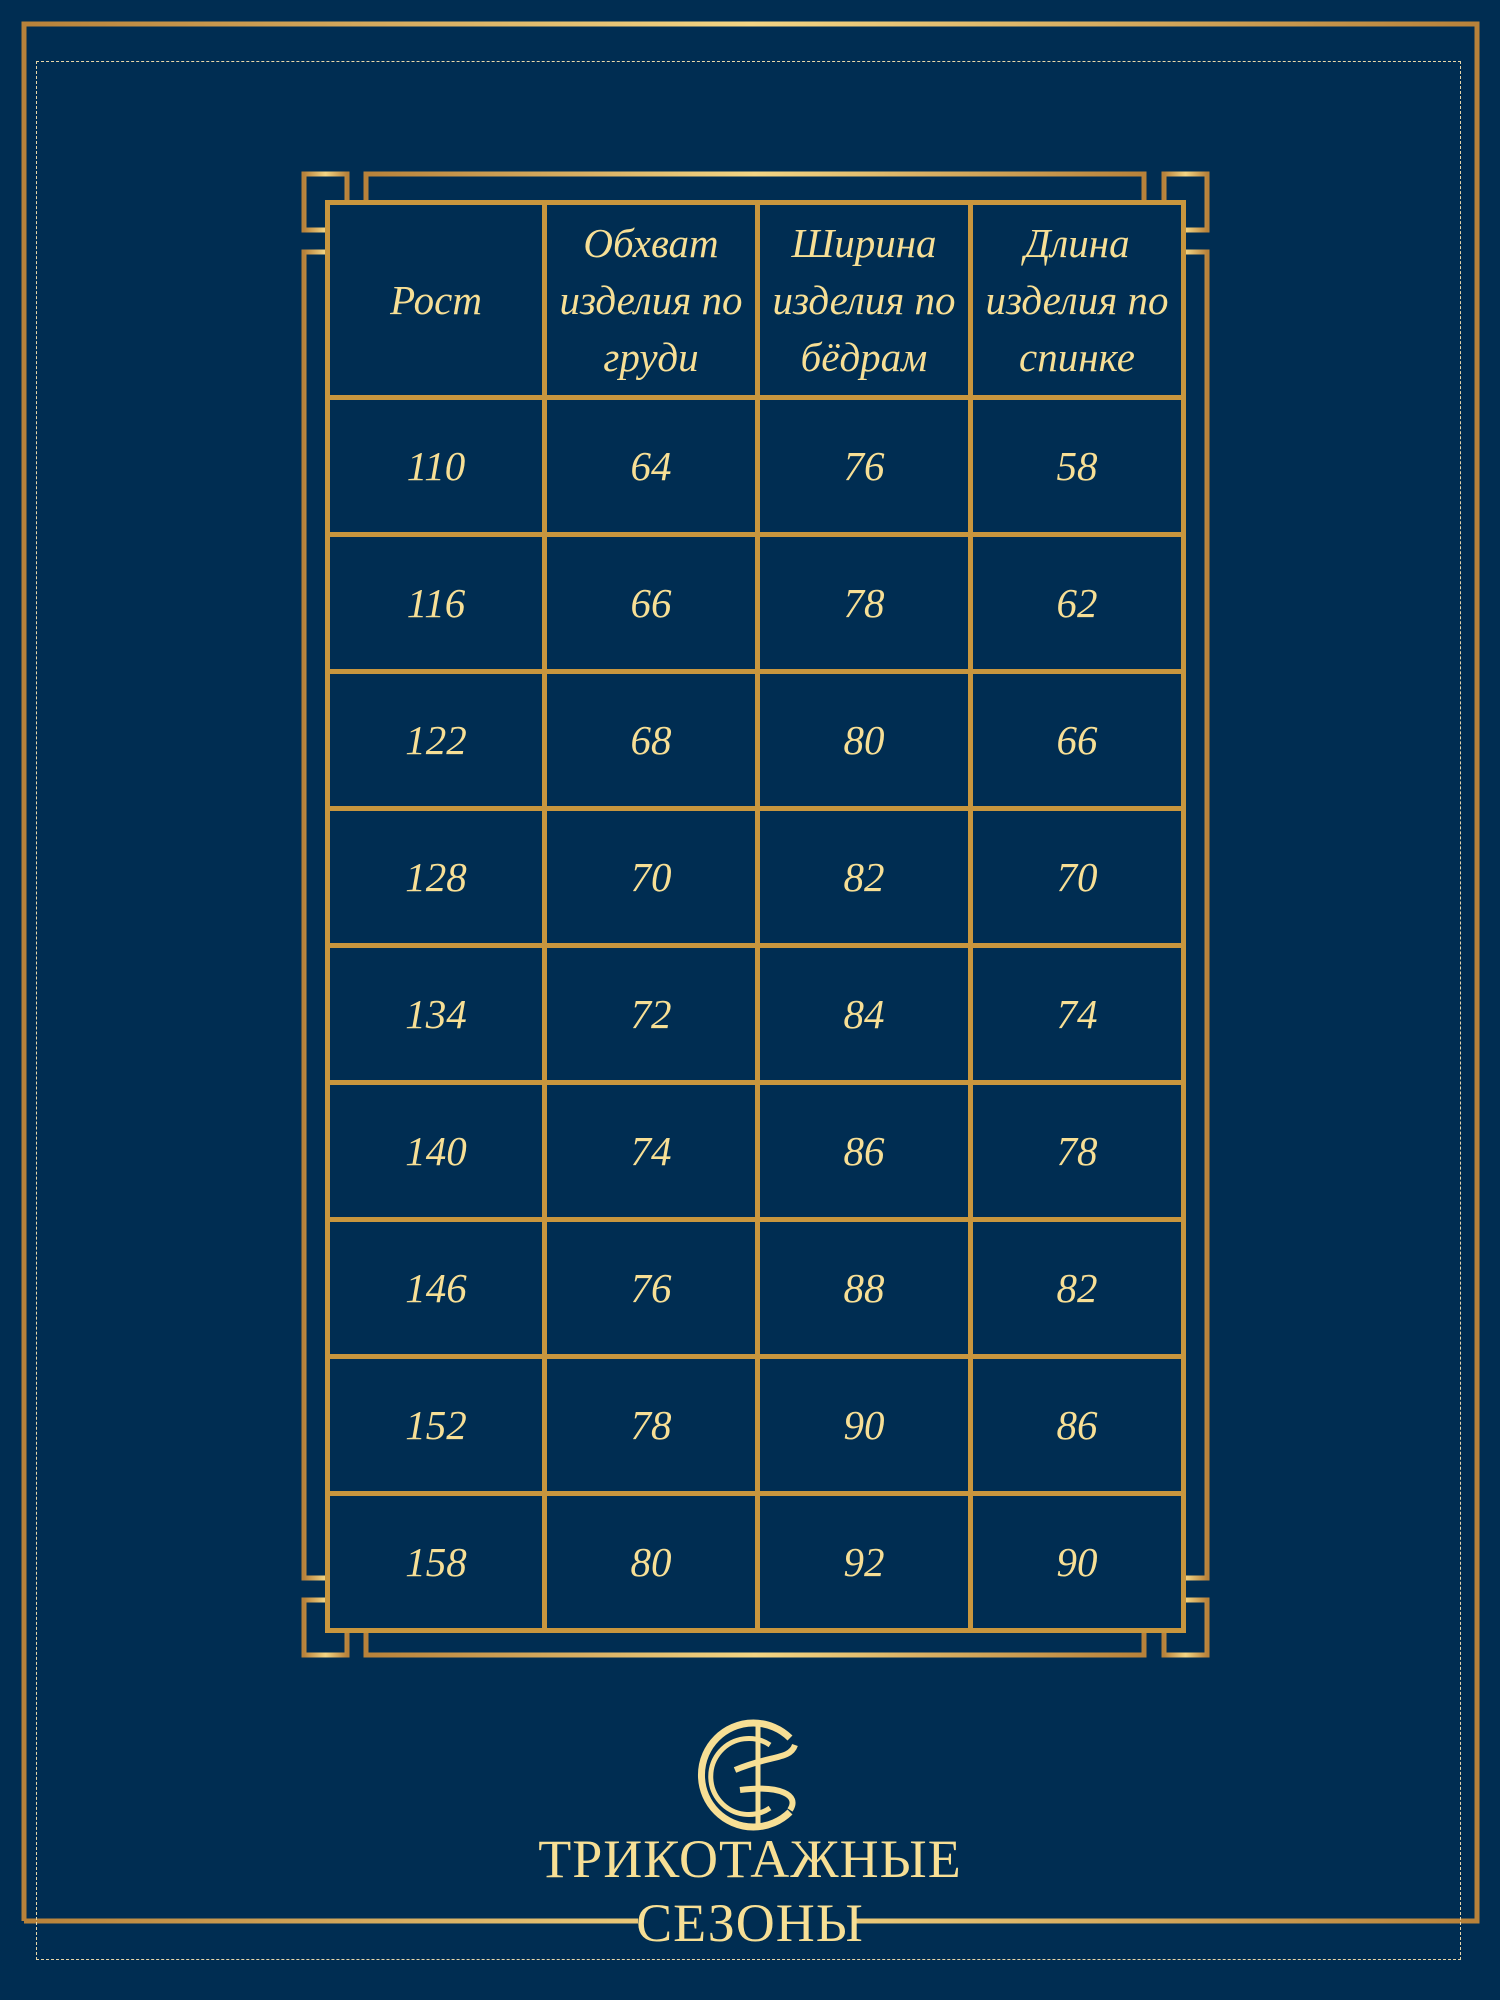 Image resolution: width=1500 pixels, height=2000 pixels. What do you see at coordinates (750, 1923) in the screenshot?
I see `brand-name-line2: СЕЗОНЫ` at bounding box center [750, 1923].